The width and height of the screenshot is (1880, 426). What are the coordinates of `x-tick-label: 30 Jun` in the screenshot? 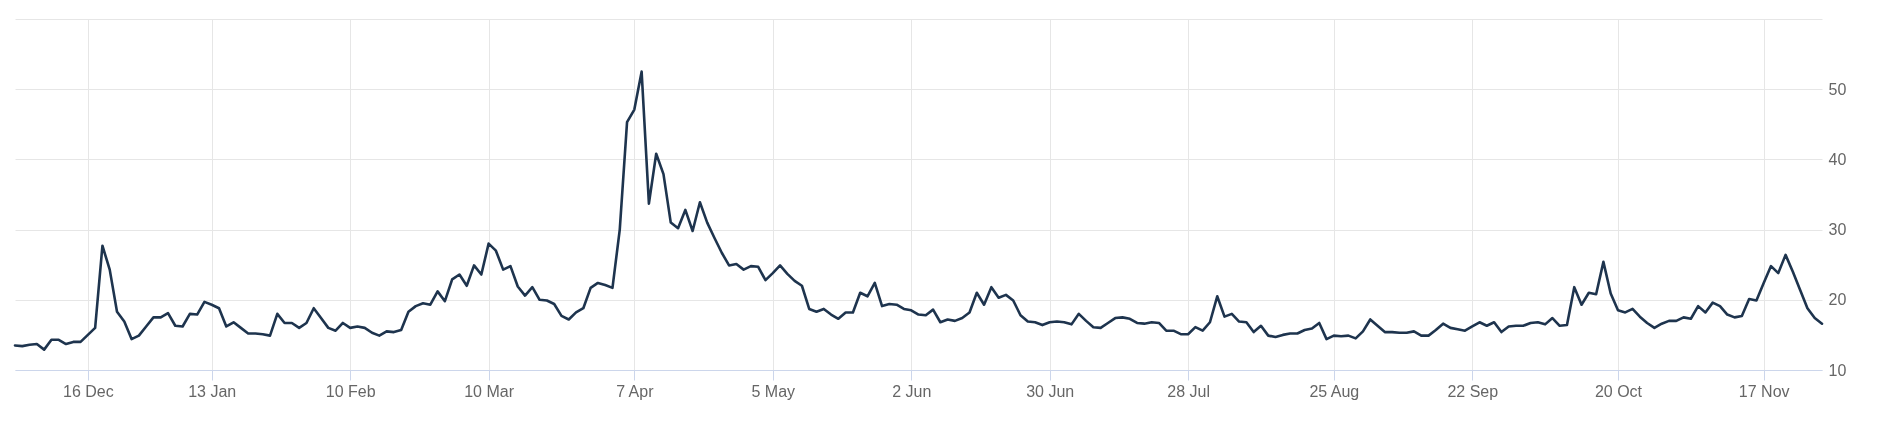 It's located at (1050, 391).